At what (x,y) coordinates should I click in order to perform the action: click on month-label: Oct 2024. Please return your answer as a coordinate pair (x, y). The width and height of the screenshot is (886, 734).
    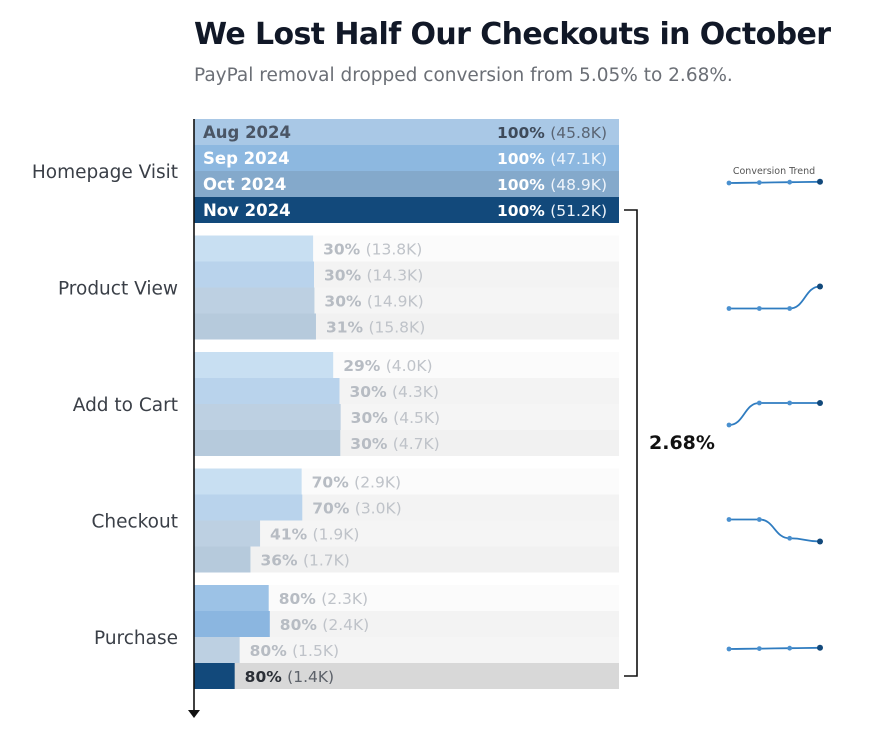
    Looking at the image, I should click on (244, 184).